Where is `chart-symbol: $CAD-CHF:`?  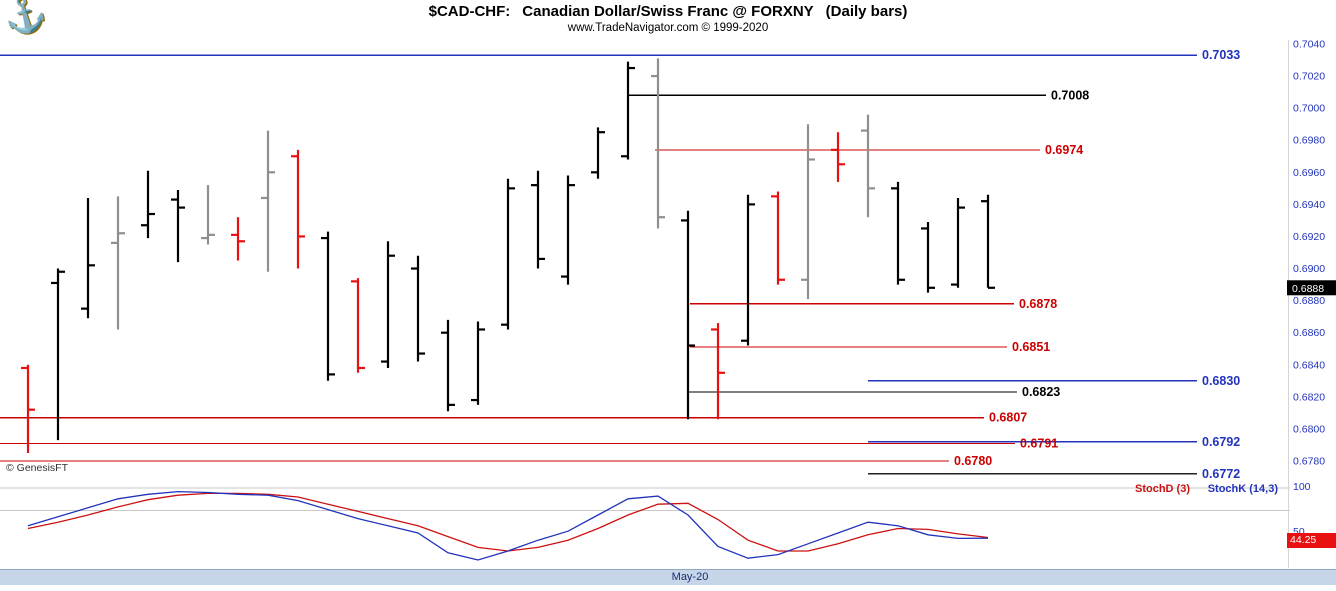
chart-symbol: $CAD-CHF: is located at coordinates (469, 11).